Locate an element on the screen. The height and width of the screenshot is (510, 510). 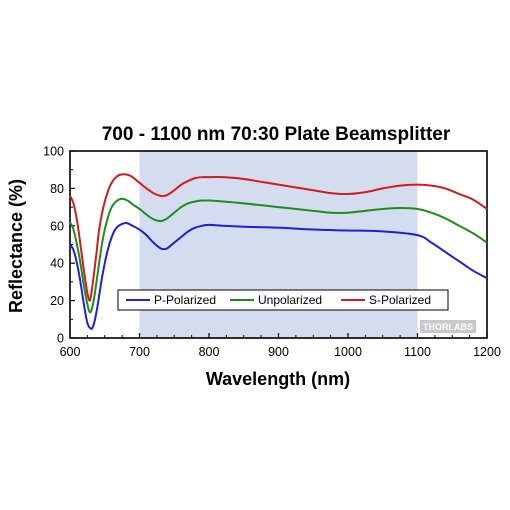
legend-label: S-Polarized is located at coordinates (400, 300).